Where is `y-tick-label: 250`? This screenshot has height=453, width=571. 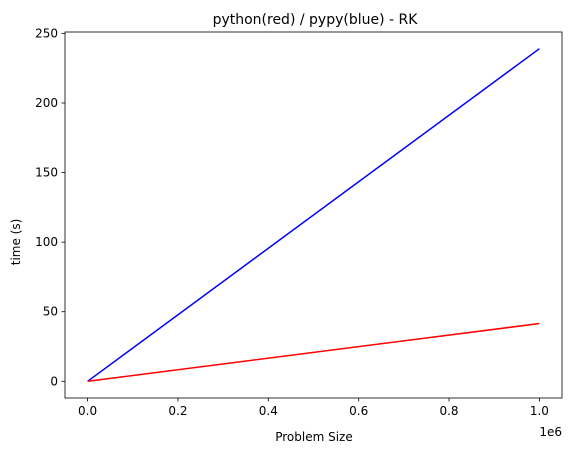 y-tick-label: 250 is located at coordinates (46, 33).